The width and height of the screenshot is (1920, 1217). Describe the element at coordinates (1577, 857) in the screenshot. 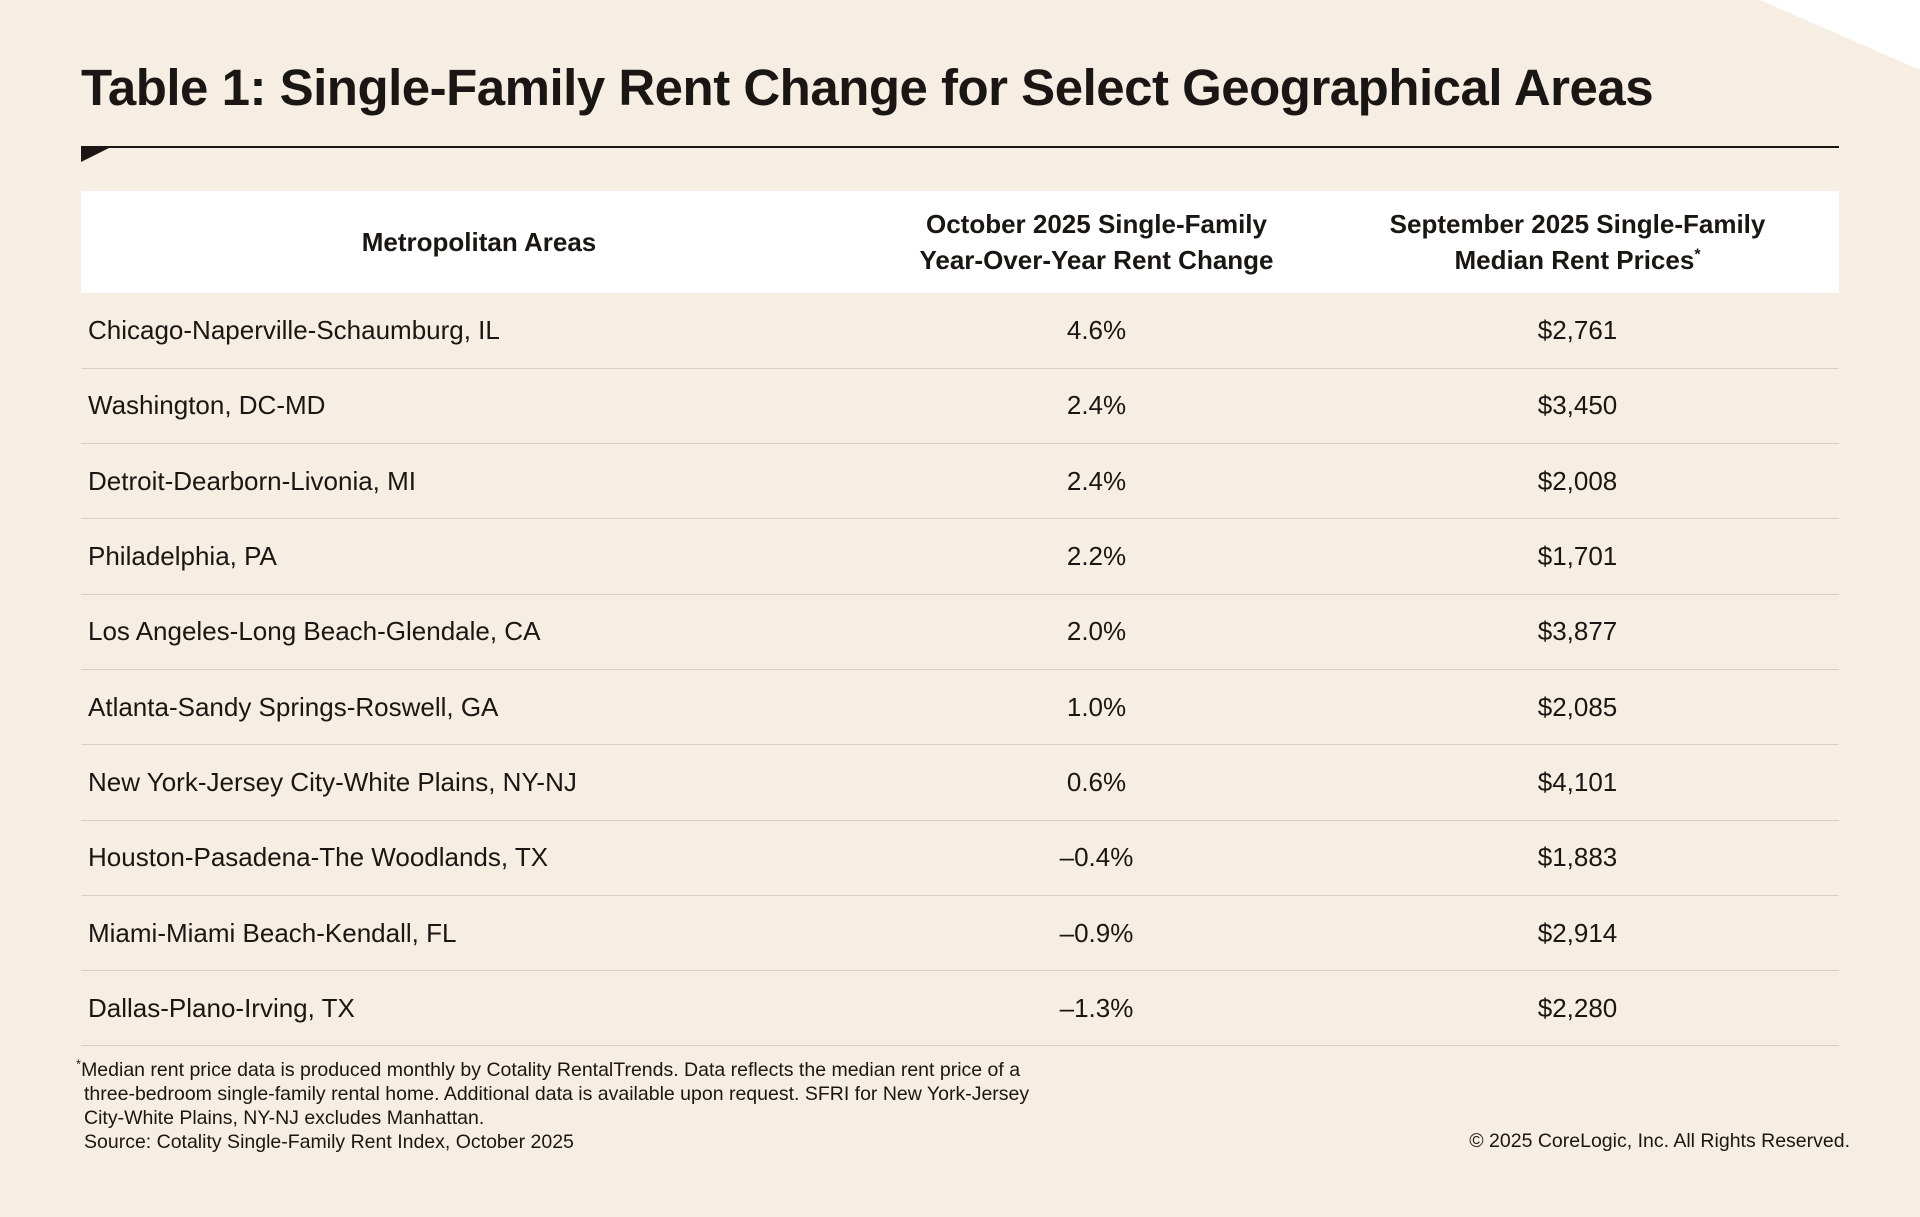

I see `median-rent-cell: $1,883` at that location.